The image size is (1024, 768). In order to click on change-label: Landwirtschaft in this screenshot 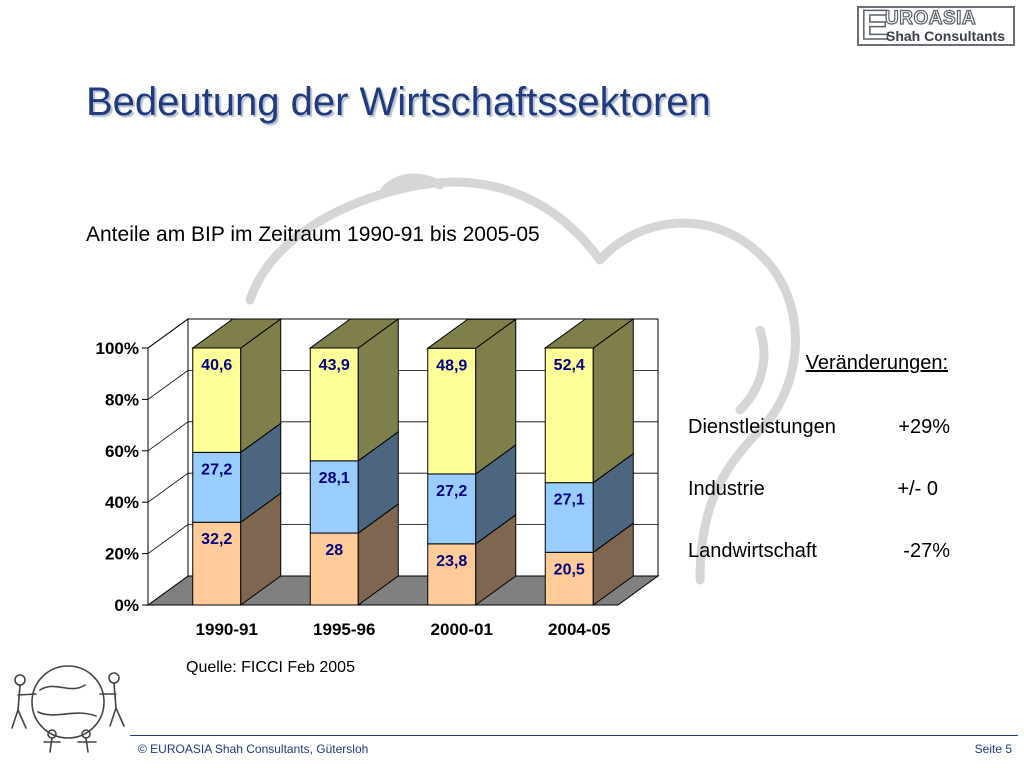, I will do `click(752, 551)`.